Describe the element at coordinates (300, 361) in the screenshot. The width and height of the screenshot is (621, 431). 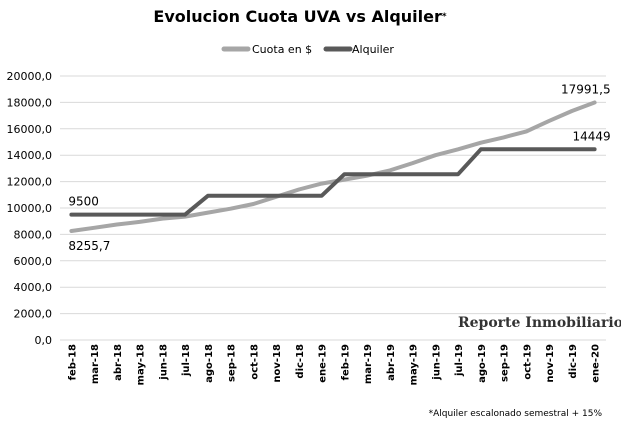
I see `x-tick-label: dic-18` at that location.